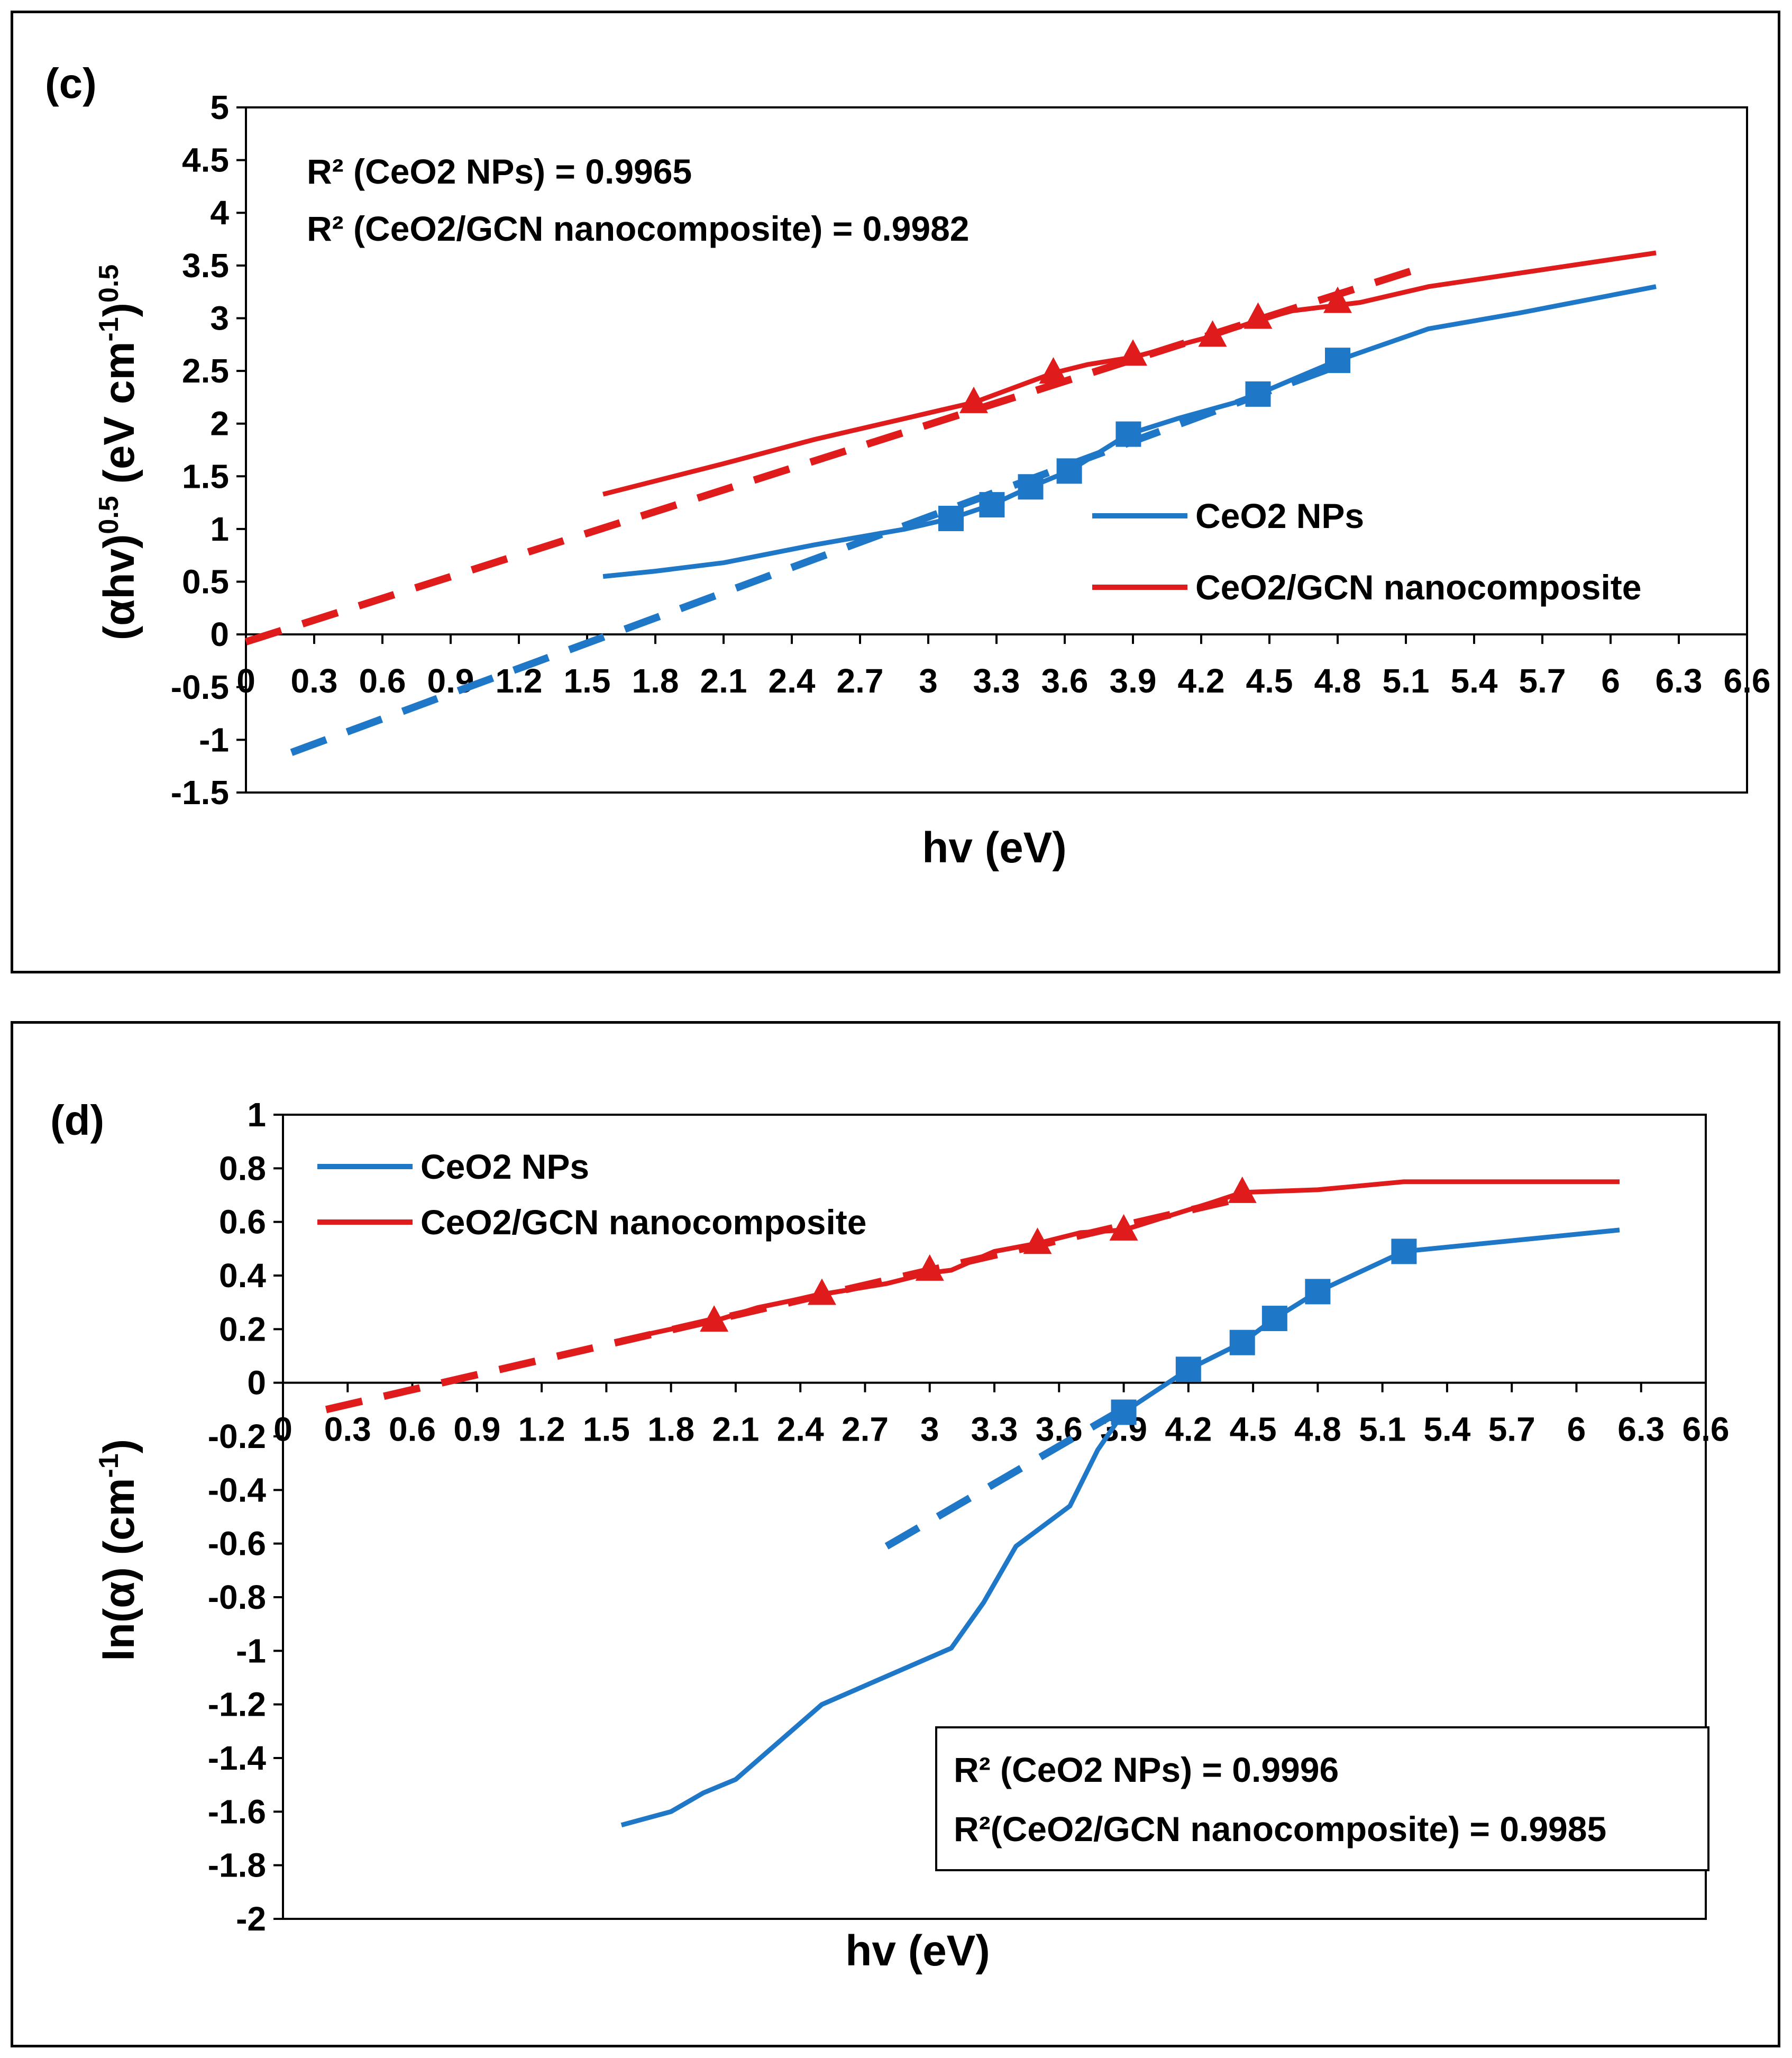 The image size is (1792, 2058). Describe the element at coordinates (77, 1120) in the screenshot. I see `panel-label: (d)` at that location.